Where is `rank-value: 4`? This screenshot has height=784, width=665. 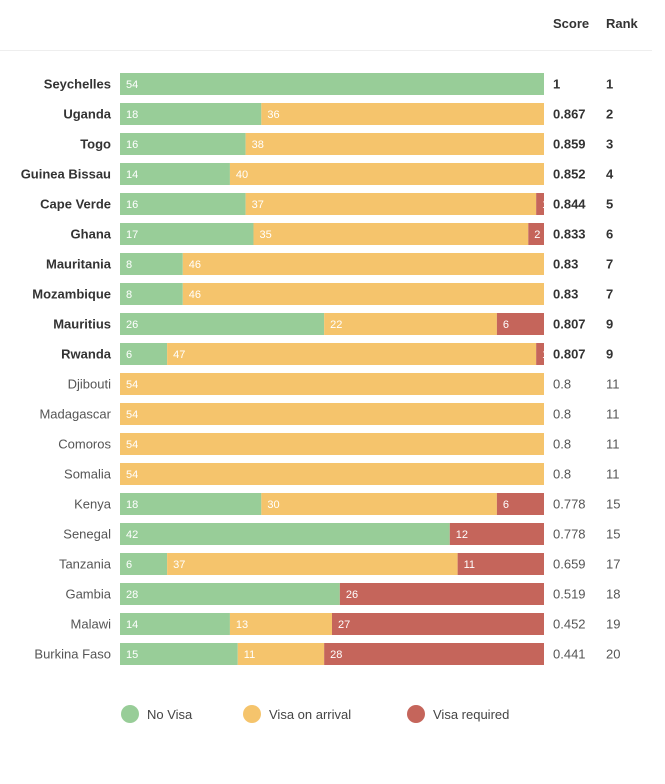
rank-value: 4 is located at coordinates (610, 174).